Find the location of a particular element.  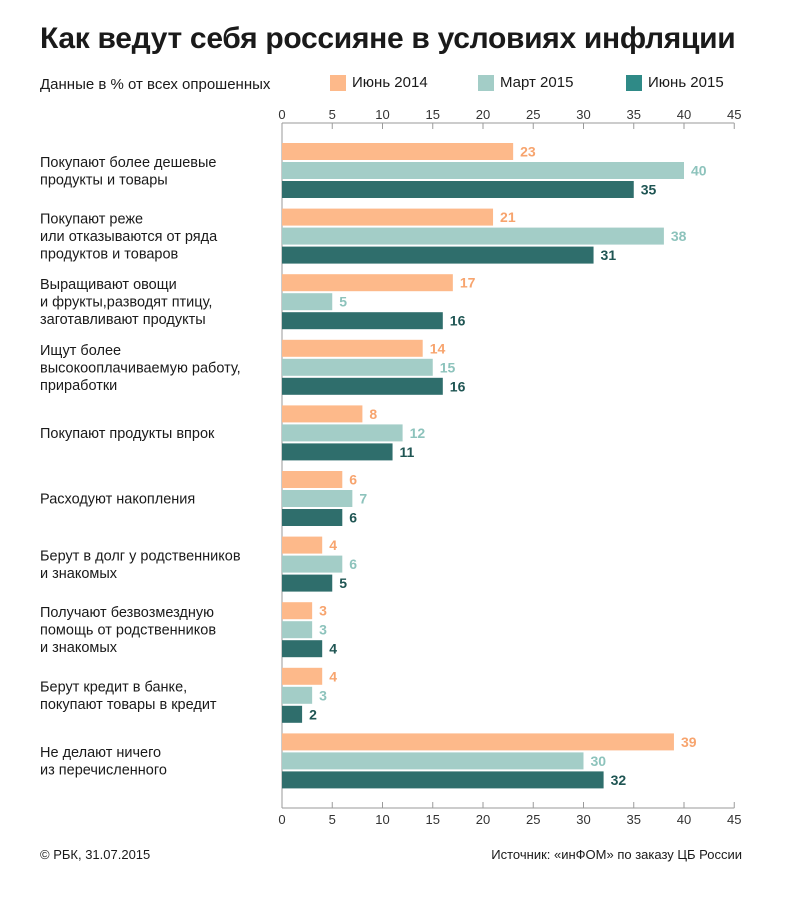

category-label: Не делают ничего is located at coordinates (100, 753).